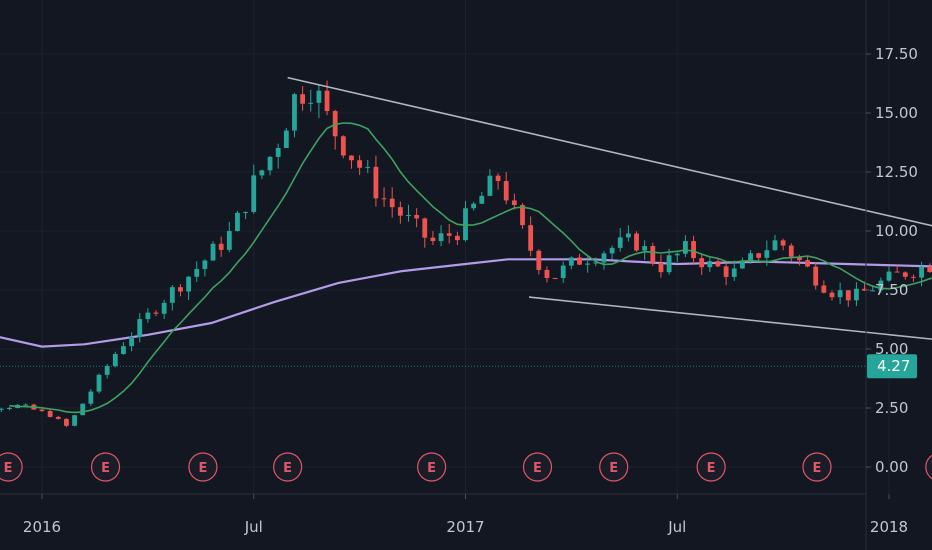 Image resolution: width=932 pixels, height=550 pixels. What do you see at coordinates (458, 366) in the screenshot?
I see `last-price: 4.27` at bounding box center [458, 366].